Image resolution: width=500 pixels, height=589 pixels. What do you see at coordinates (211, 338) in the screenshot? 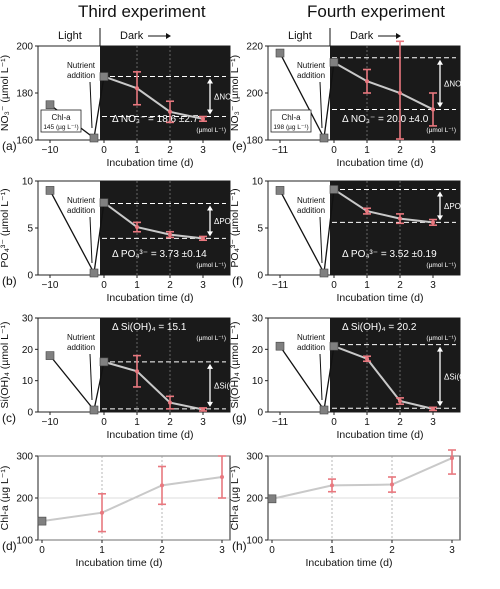
I see `panel-c-delta-unit: (µmol L⁻¹)` at bounding box center [211, 338].